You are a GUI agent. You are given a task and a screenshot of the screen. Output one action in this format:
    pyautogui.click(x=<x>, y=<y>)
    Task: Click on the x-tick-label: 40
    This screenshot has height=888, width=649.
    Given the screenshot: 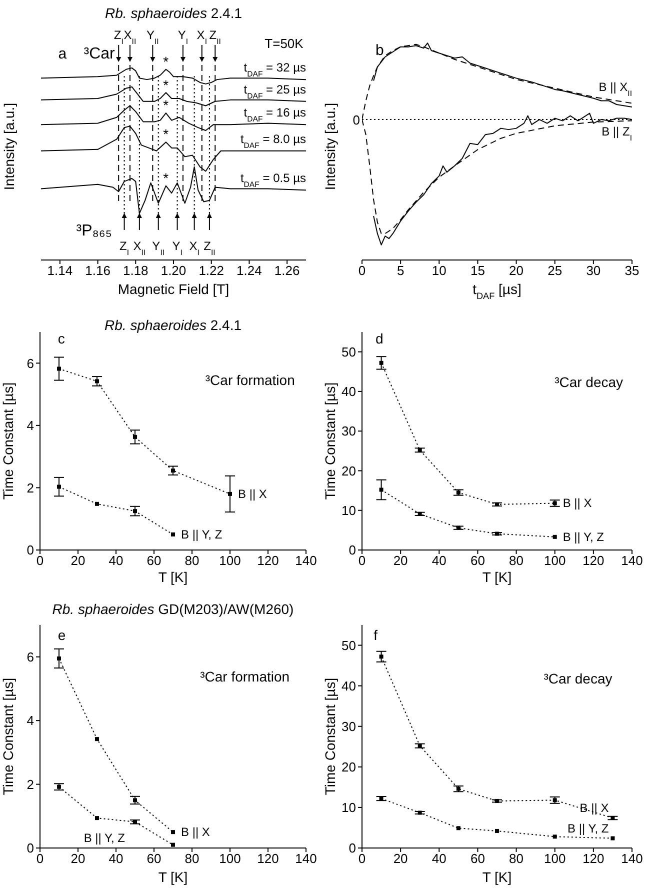 What is the action you would take?
    pyautogui.click(x=116, y=858)
    